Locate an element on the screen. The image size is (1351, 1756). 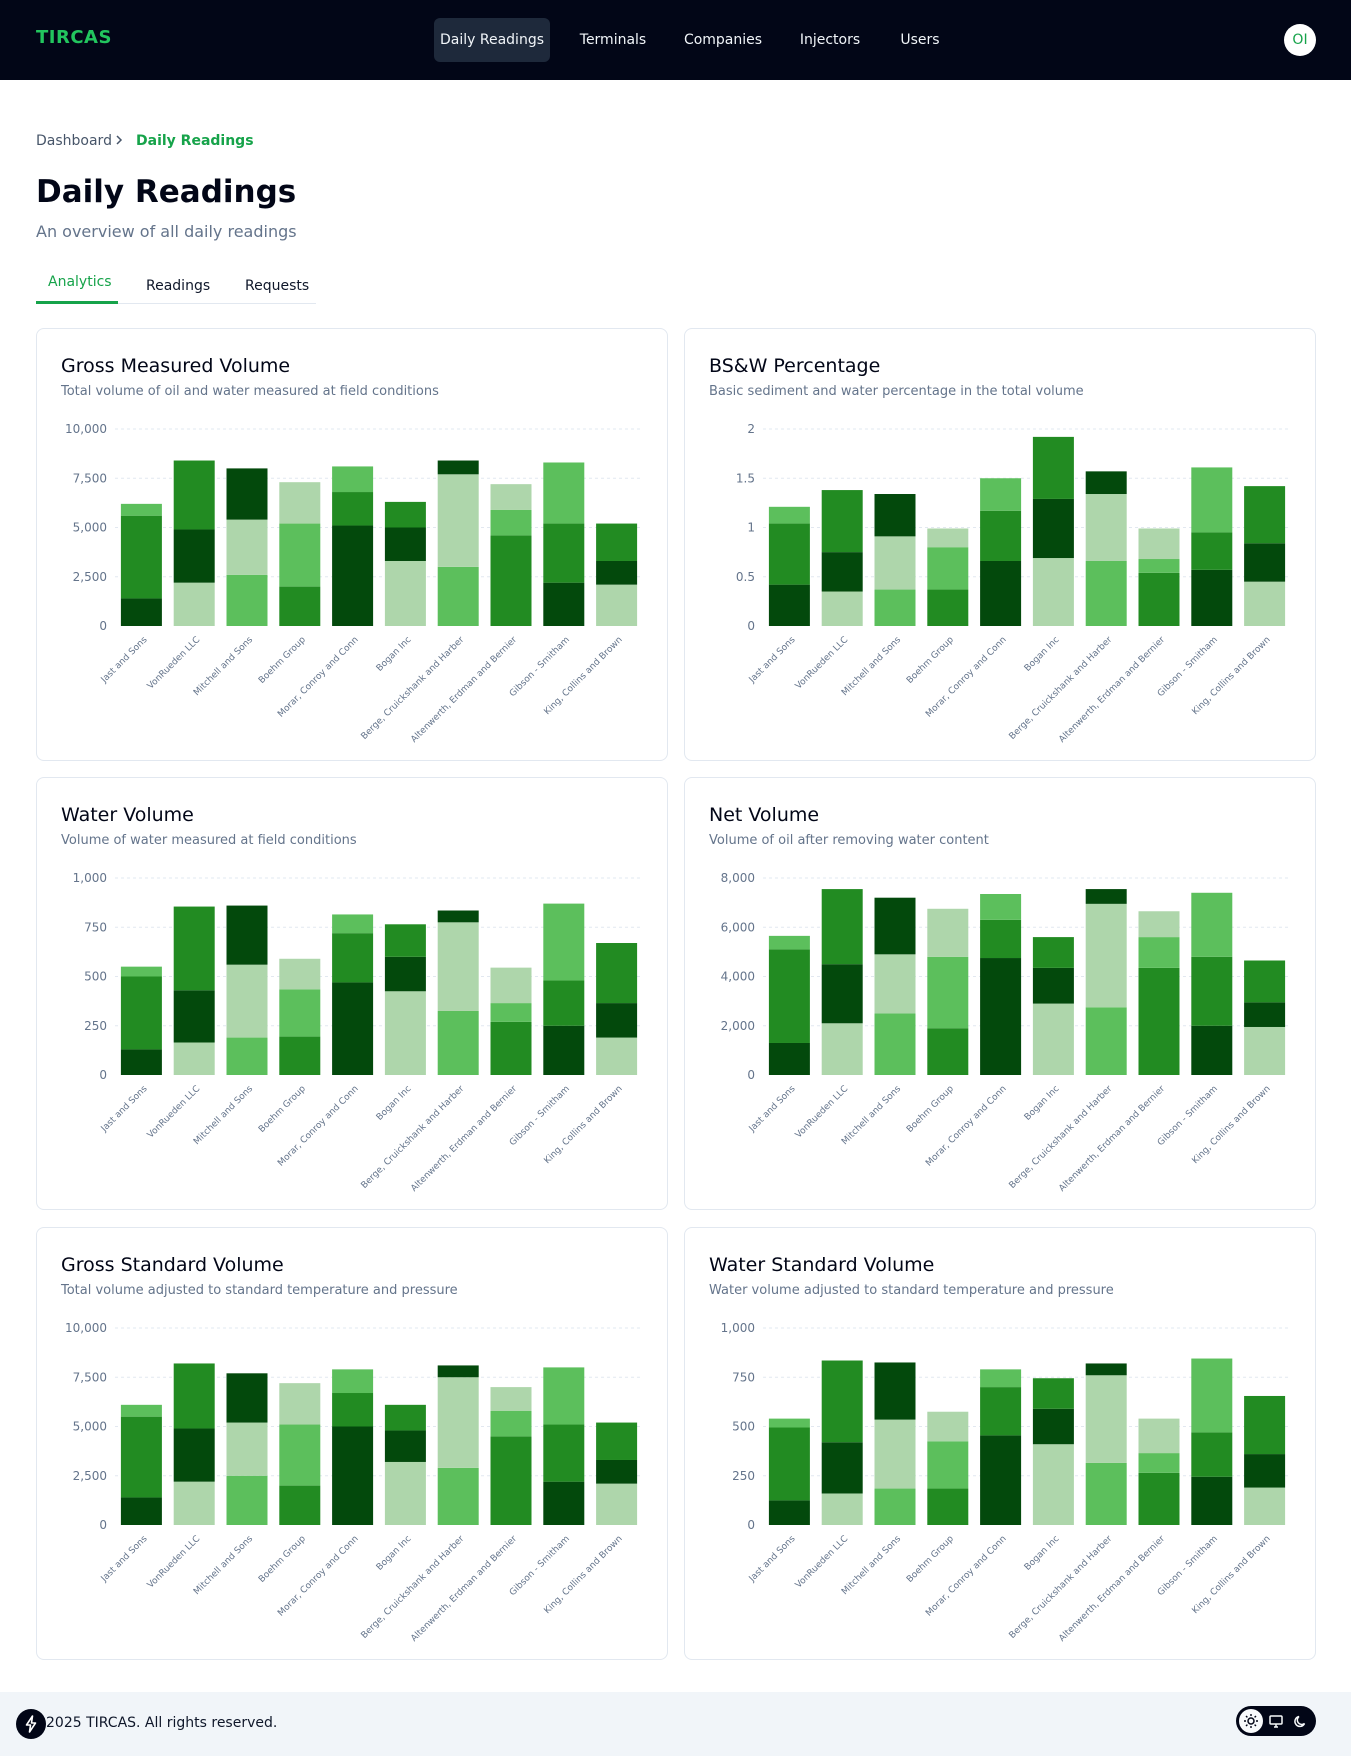
tab-readings: Readings is located at coordinates (178, 286).